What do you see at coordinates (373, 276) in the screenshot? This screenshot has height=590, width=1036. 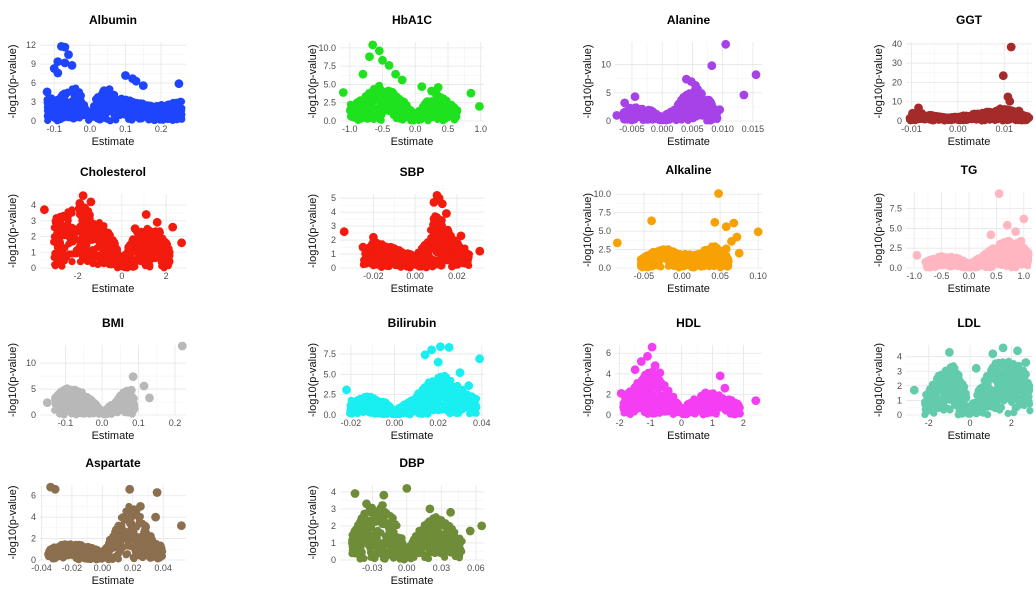 I see `x-tick-label: -0.02` at bounding box center [373, 276].